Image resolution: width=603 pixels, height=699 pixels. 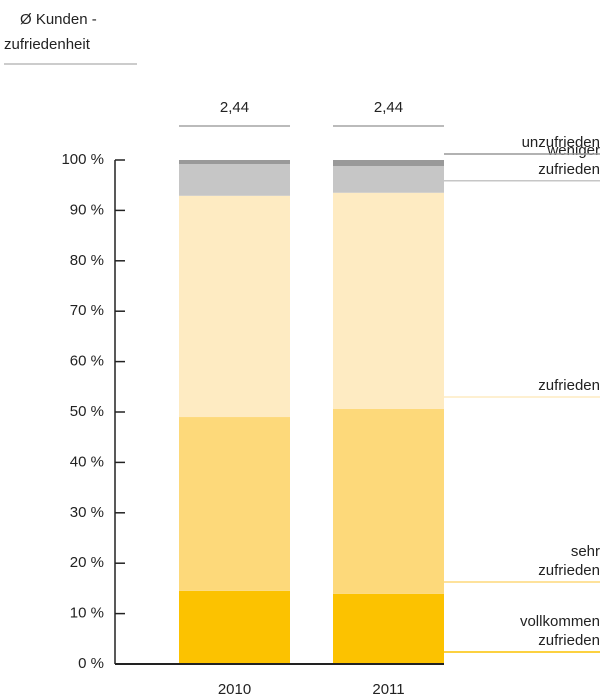 What do you see at coordinates (87, 562) in the screenshot?
I see `y-tick-label: 20 %` at bounding box center [87, 562].